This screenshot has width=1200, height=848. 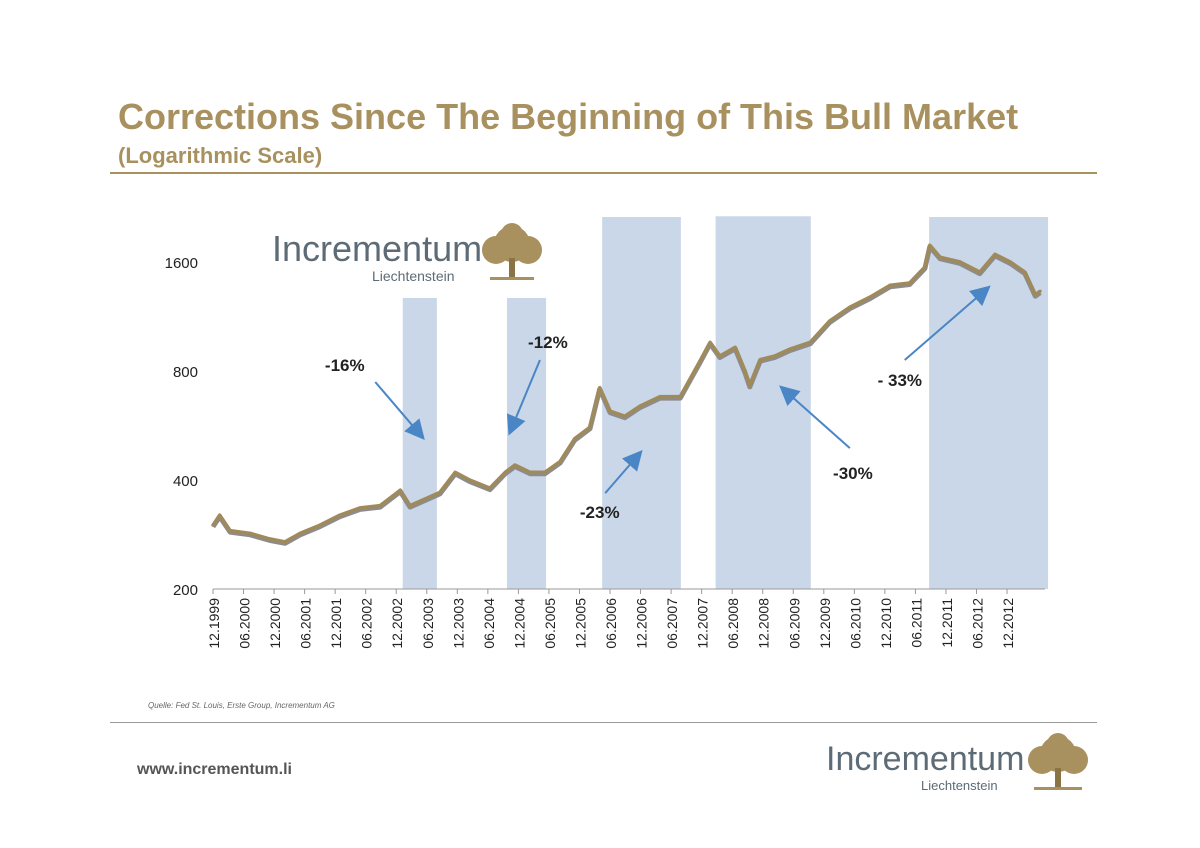 I want to click on x-tick-label: 06.2010, so click(x=855, y=623).